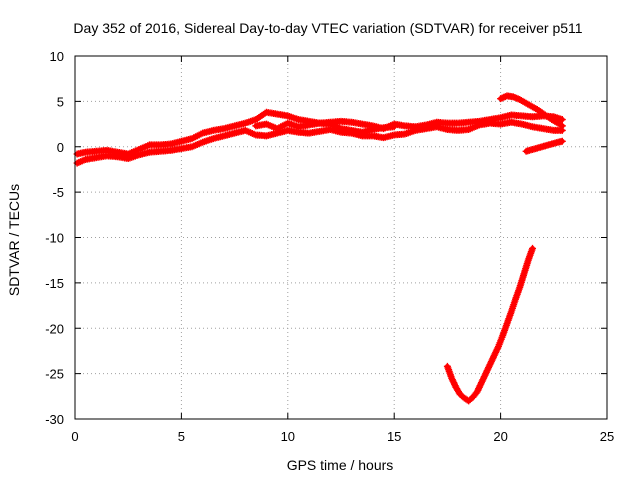 Image resolution: width=640 pixels, height=480 pixels. Describe the element at coordinates (531, 111) in the screenshot. I see `series-upper-arc` at that location.